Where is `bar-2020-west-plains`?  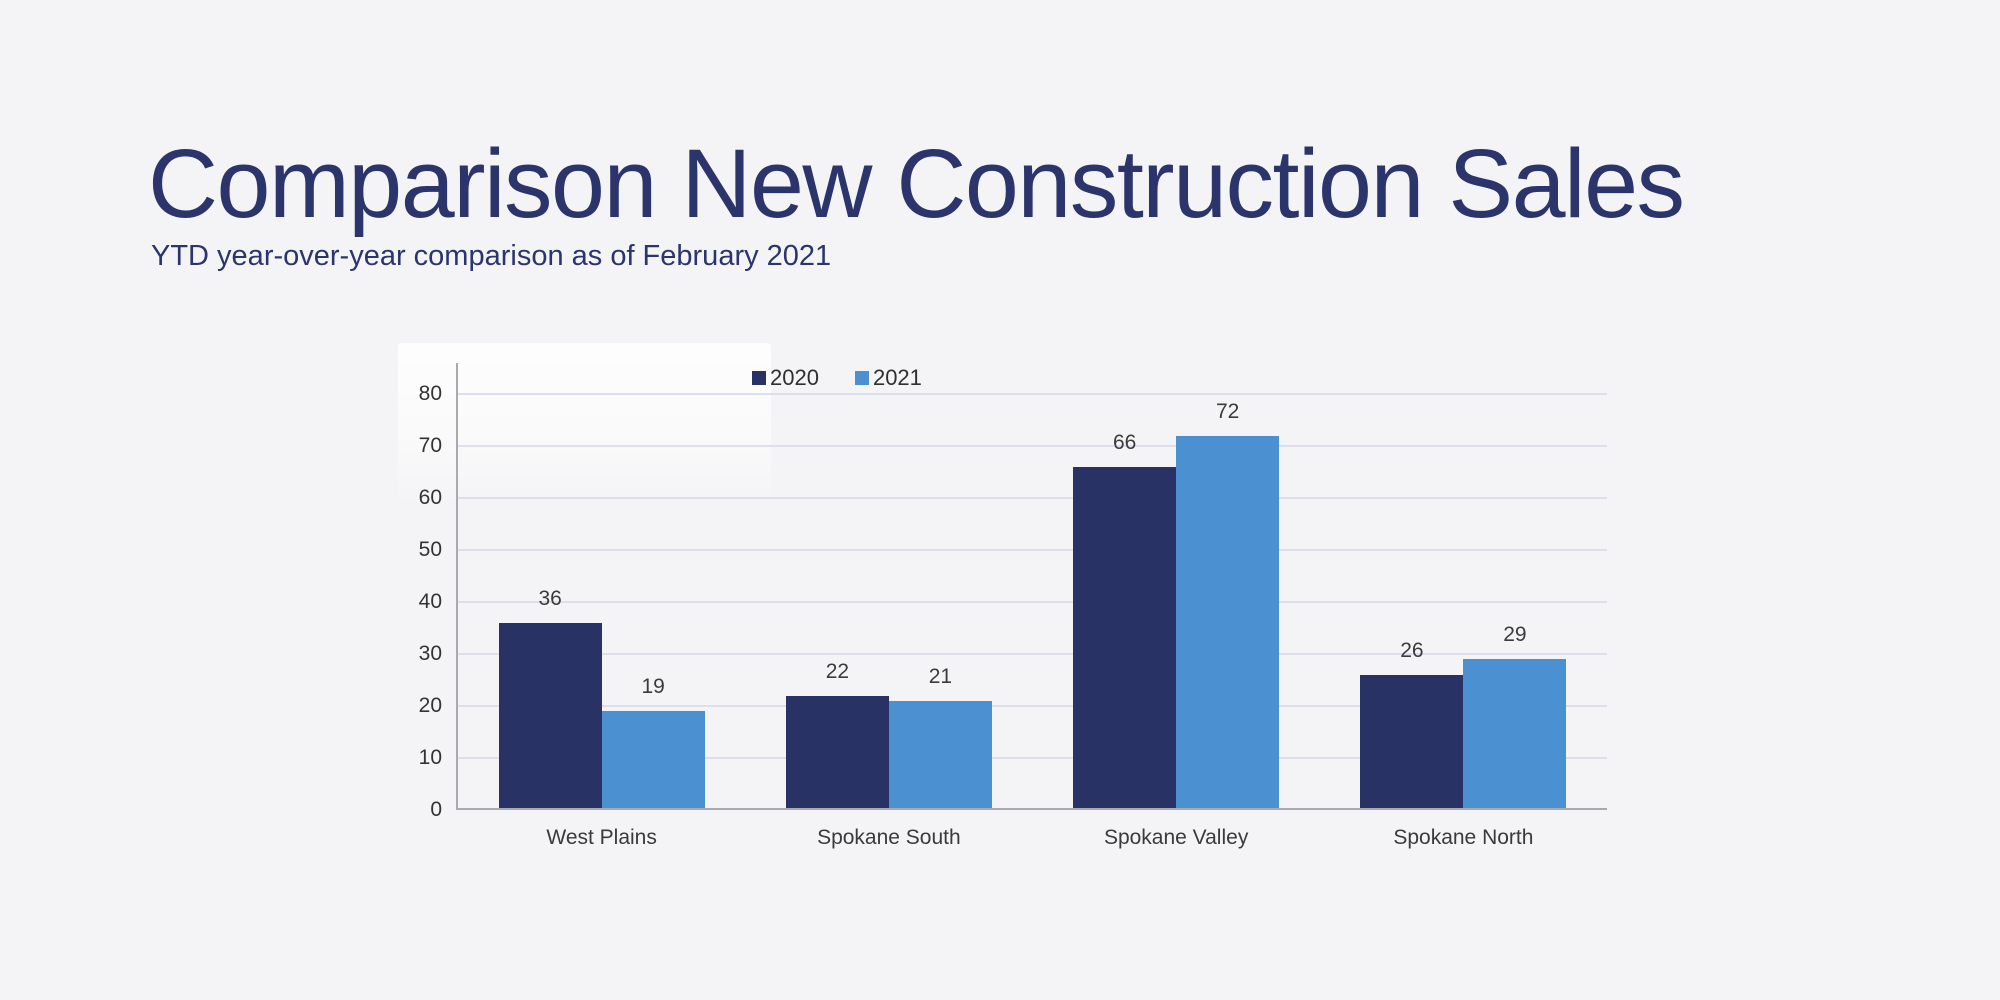
bar-2020-west-plains is located at coordinates (550, 716).